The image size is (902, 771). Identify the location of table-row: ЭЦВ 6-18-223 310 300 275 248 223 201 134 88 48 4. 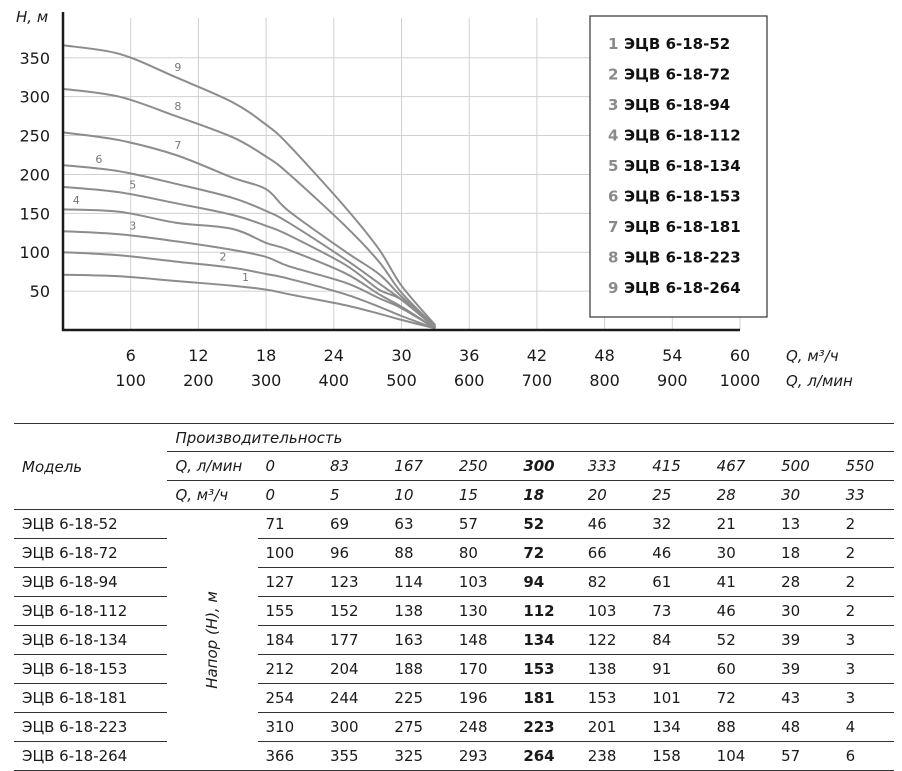
(454, 727).